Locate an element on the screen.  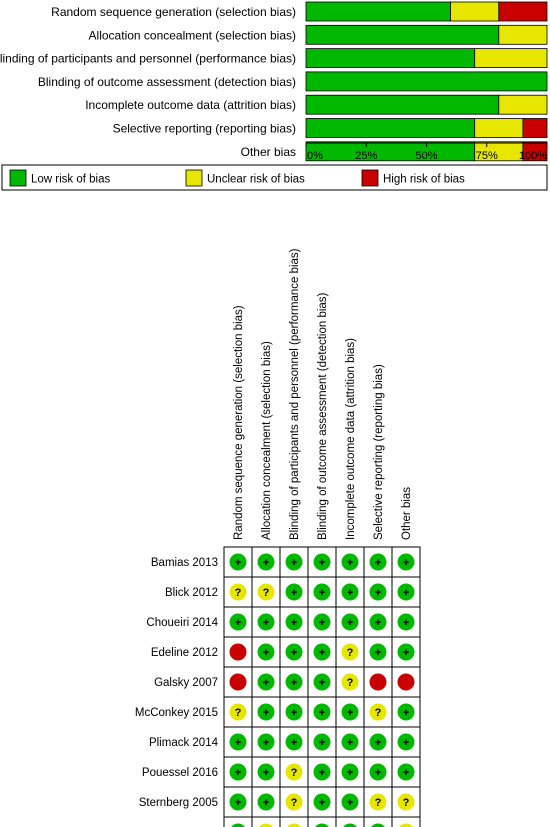
legend-swatch-unclear is located at coordinates (194, 178).